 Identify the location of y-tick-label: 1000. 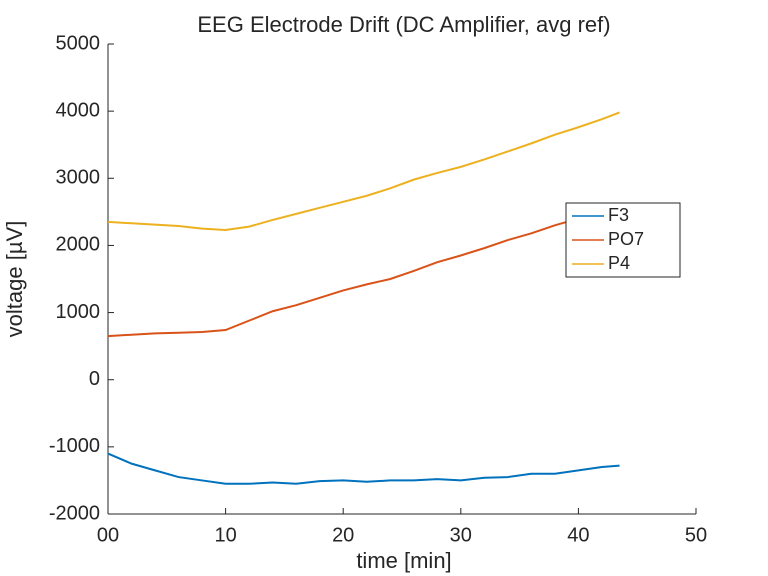
(78, 312).